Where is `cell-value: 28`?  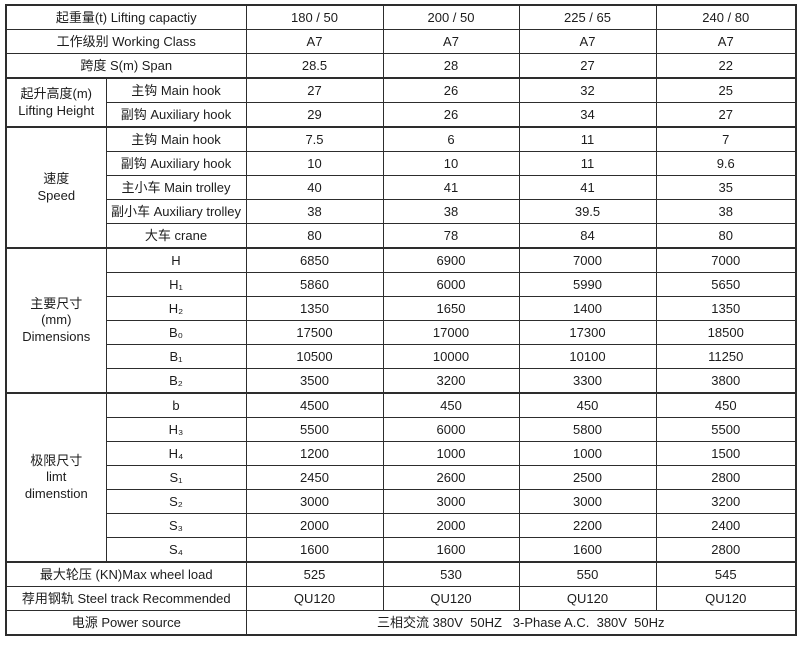 cell-value: 28 is located at coordinates (451, 66).